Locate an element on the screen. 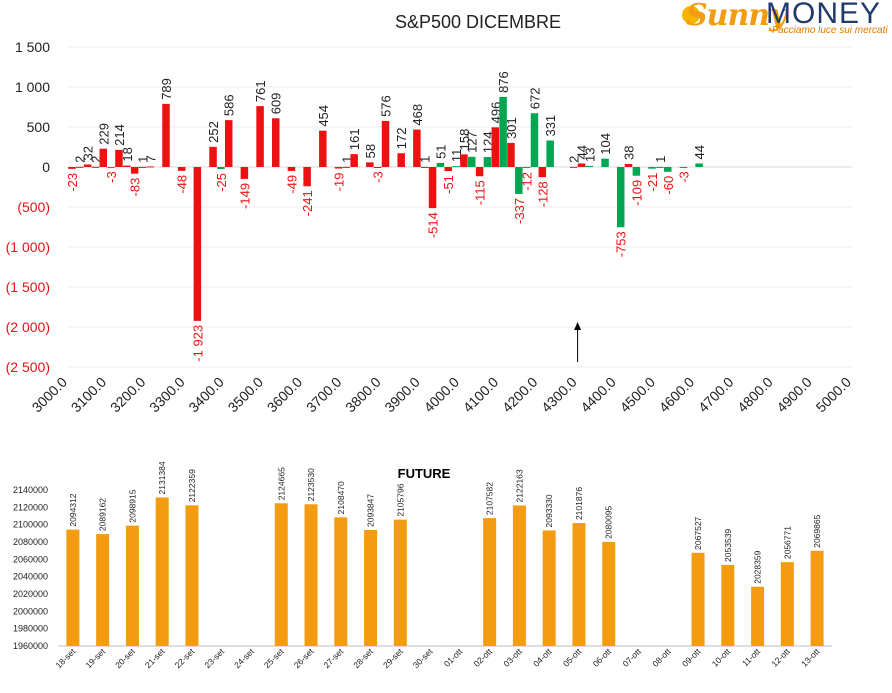 The height and width of the screenshot is (693, 892). x-tick-label: 3500.0 is located at coordinates (246, 395).